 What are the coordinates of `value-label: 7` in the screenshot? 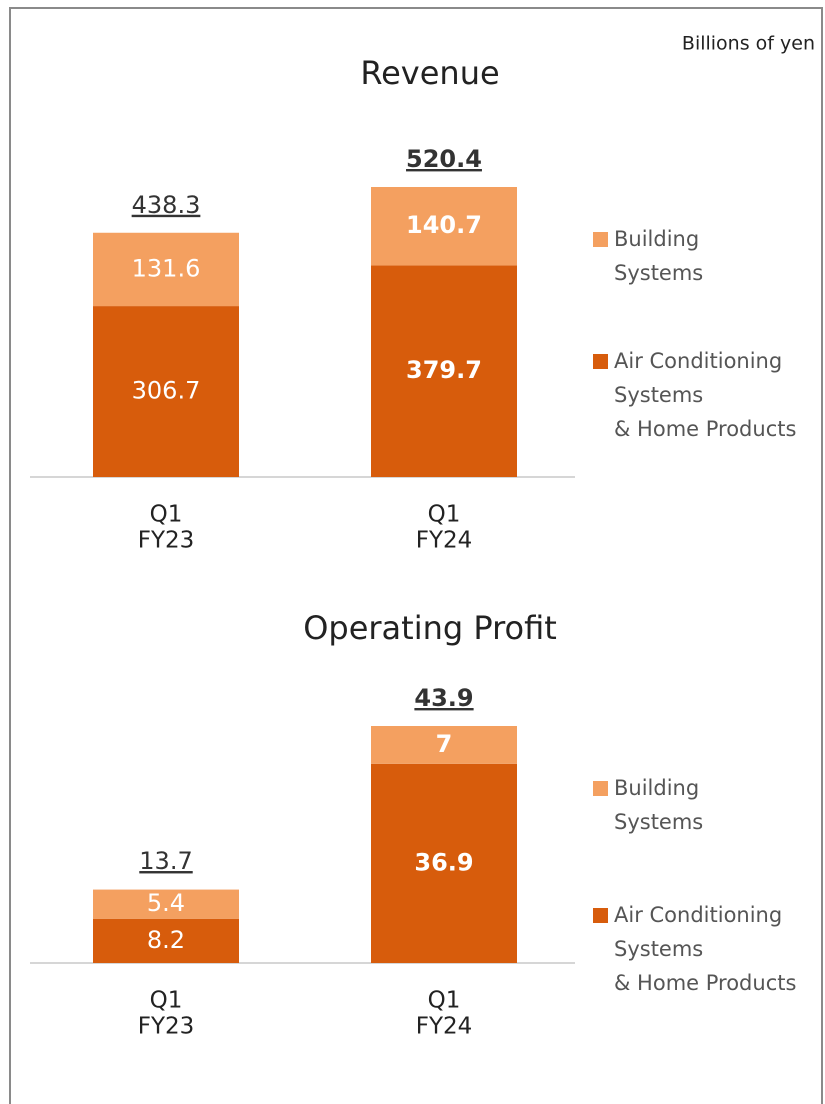 It's located at (444, 744).